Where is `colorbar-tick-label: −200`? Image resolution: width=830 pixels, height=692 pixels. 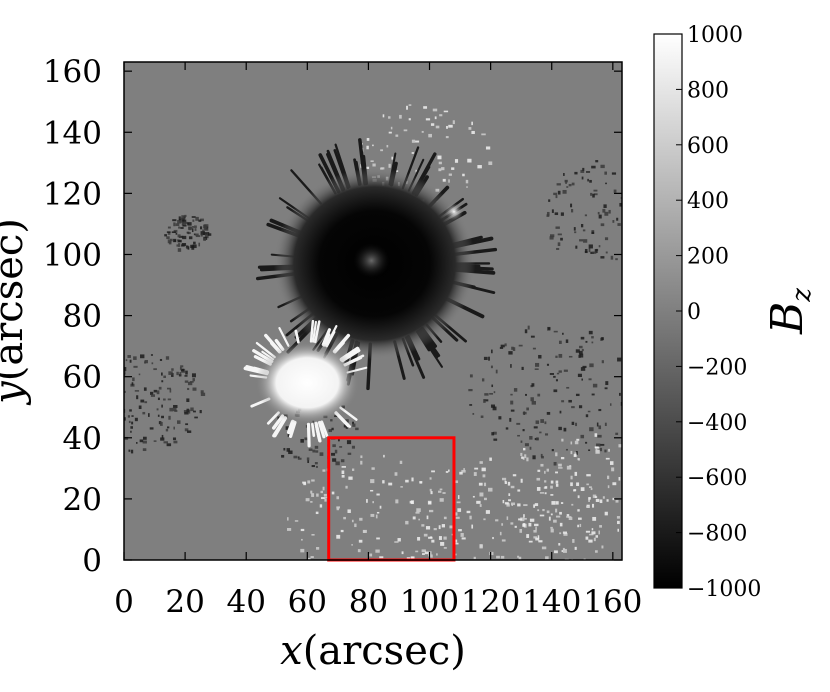 colorbar-tick-label: −200 is located at coordinates (717, 367).